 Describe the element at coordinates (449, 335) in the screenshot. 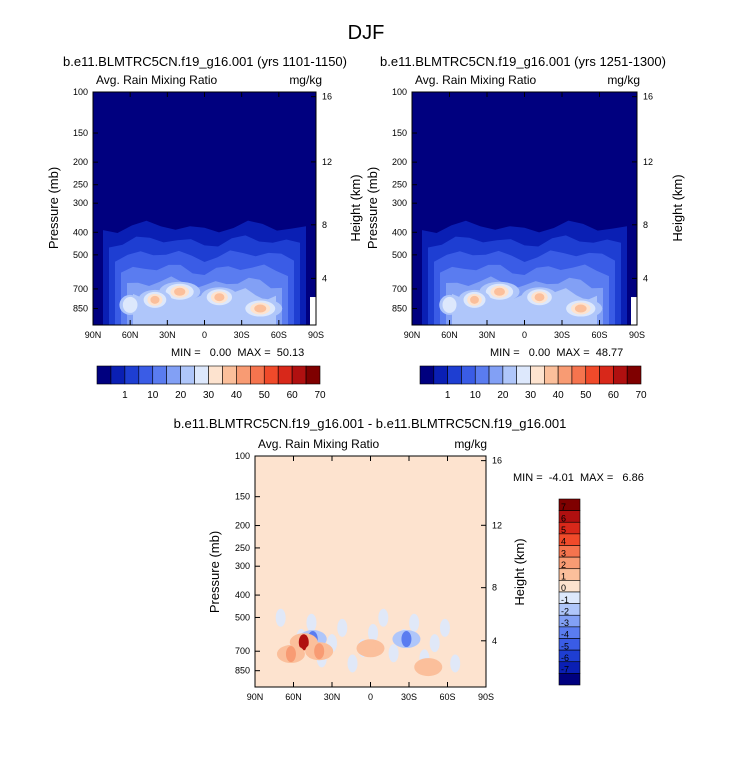

I see `x-tick-label: 60N` at that location.